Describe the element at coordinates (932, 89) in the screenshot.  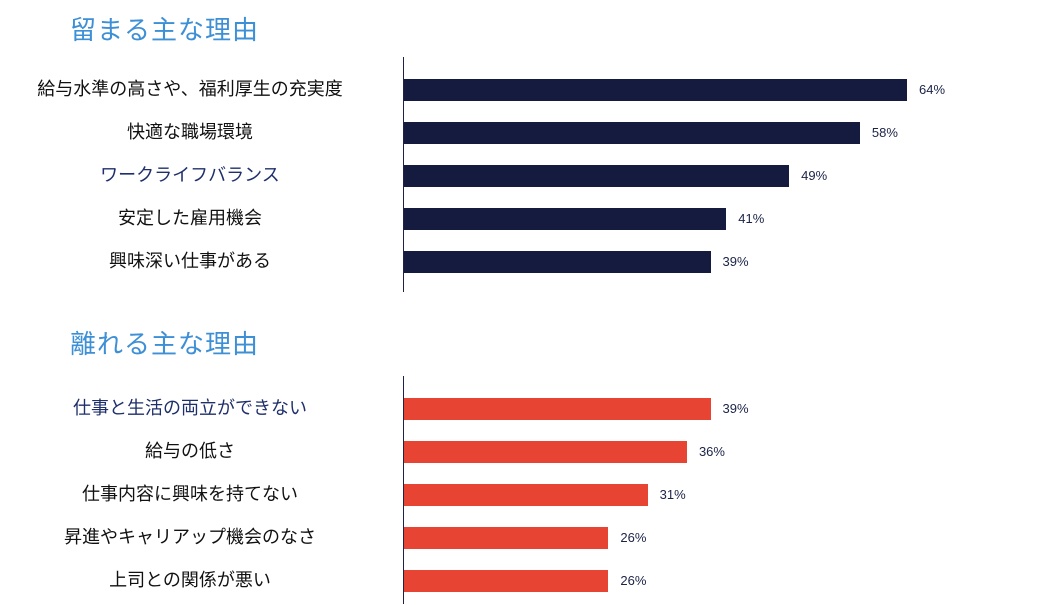
I see `stay-value-label: 64%` at that location.